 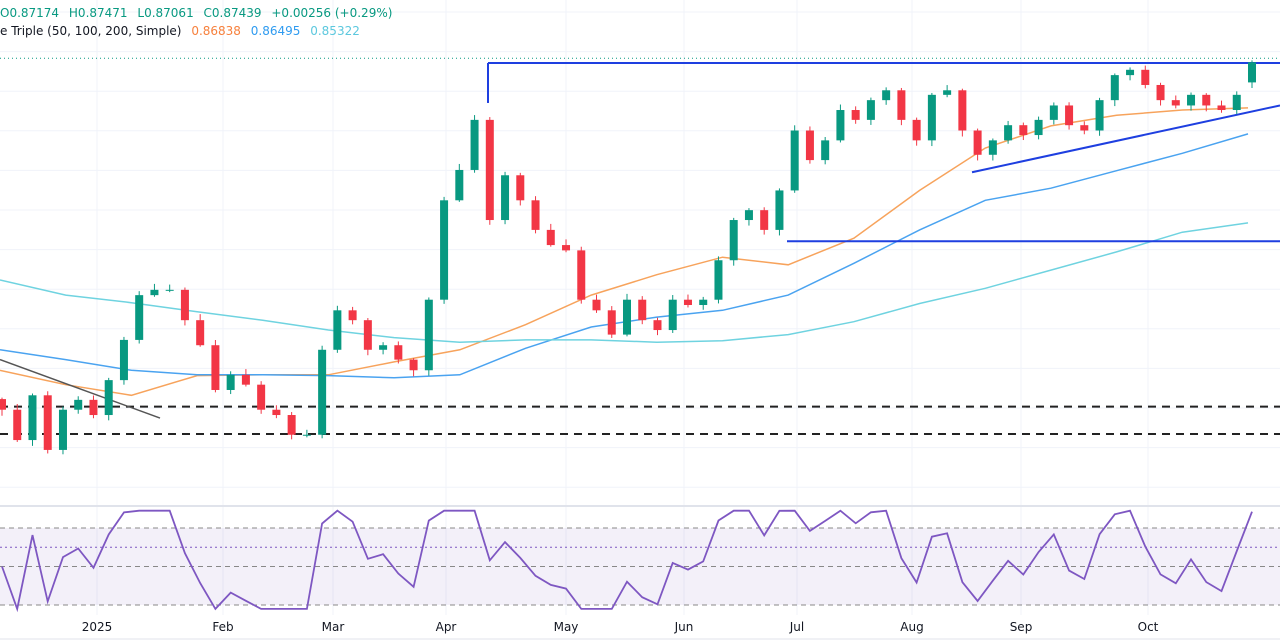 What do you see at coordinates (1021, 627) in the screenshot?
I see `x-tick-label: Sep` at bounding box center [1021, 627].